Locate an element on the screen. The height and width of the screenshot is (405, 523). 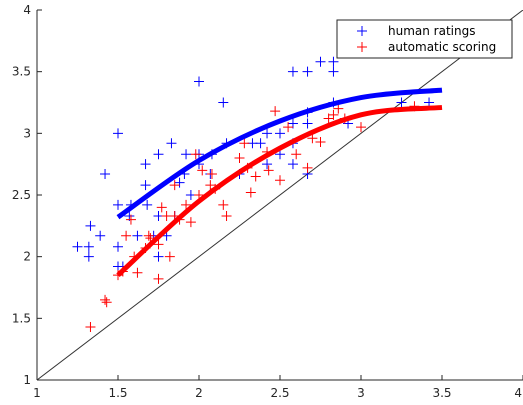
y-tick-label: 3.5 is located at coordinates (21, 72).